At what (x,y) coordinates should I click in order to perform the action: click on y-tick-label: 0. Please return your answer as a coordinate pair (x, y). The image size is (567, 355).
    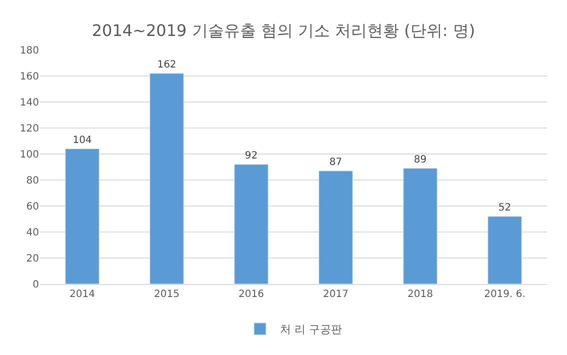
    Looking at the image, I should click on (35, 285).